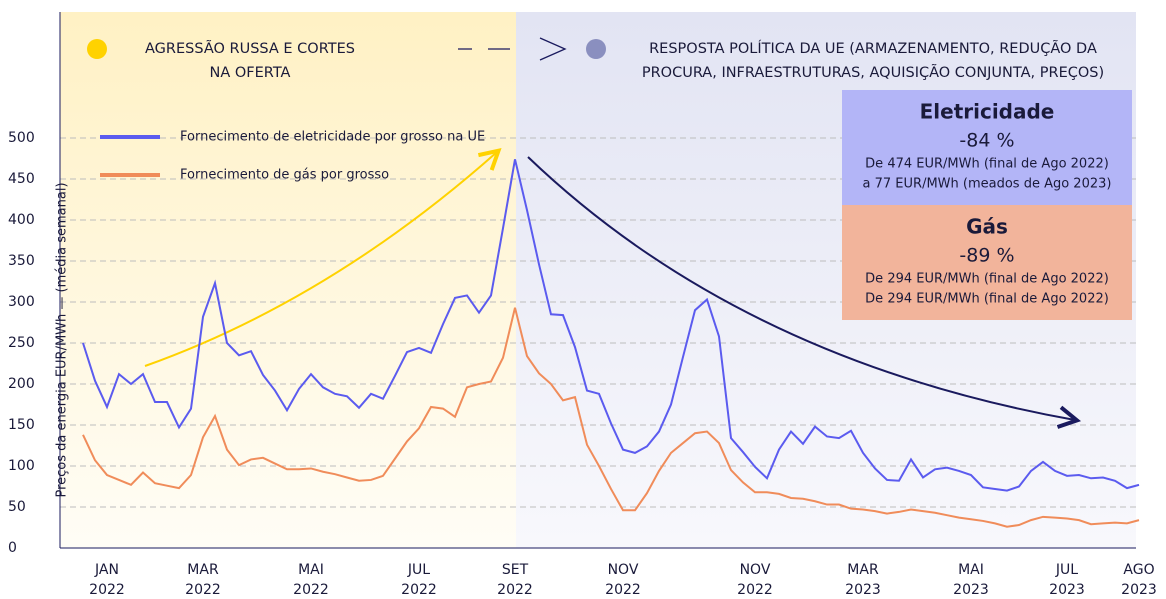 This screenshot has height=599, width=1166. Describe the element at coordinates (107, 580) in the screenshot. I see `x-tick-label: JAN 2022` at that location.